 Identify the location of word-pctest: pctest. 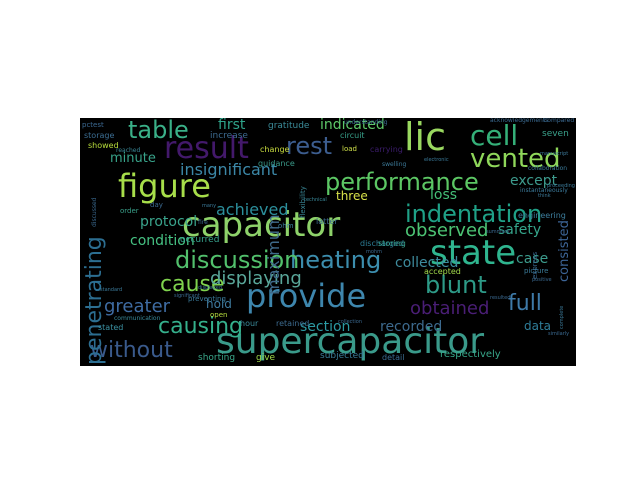
(93, 125).